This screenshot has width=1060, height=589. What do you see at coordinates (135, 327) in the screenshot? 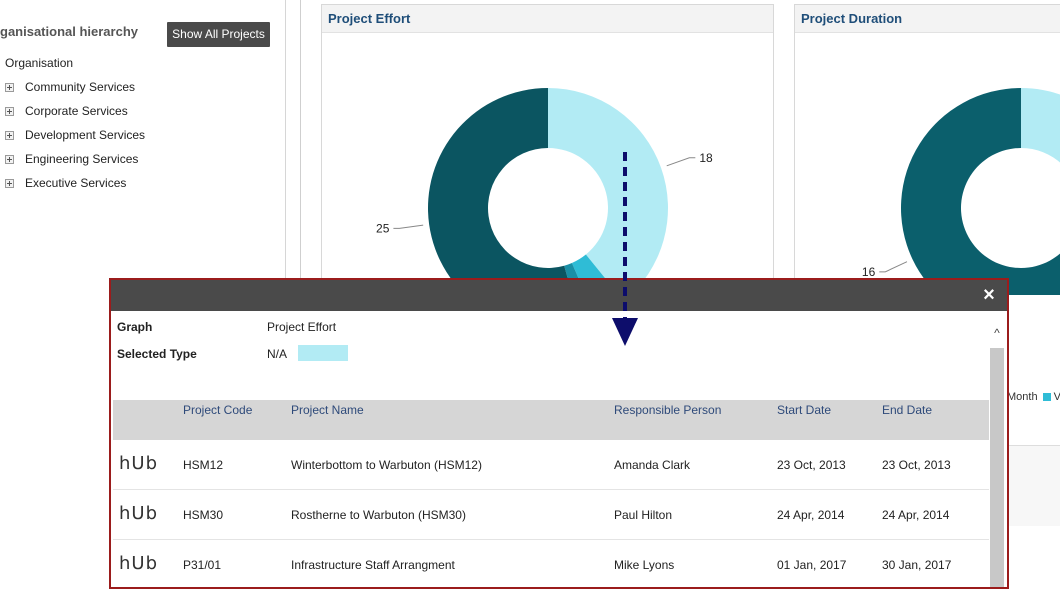
I see `graph-key: Graph` at bounding box center [135, 327].